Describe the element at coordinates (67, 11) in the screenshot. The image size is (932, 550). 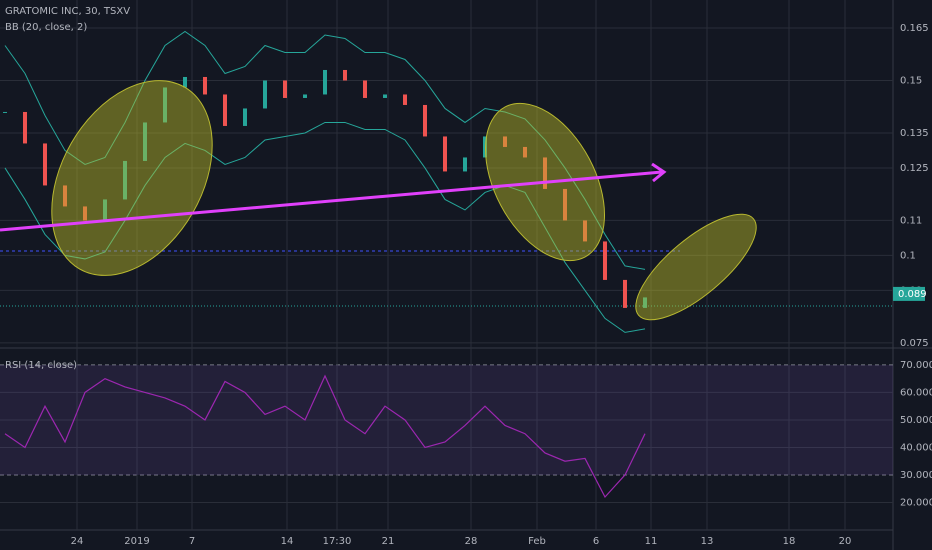
I see `symbol-title: GRATOMIC INC, 30, TSXV` at that location.